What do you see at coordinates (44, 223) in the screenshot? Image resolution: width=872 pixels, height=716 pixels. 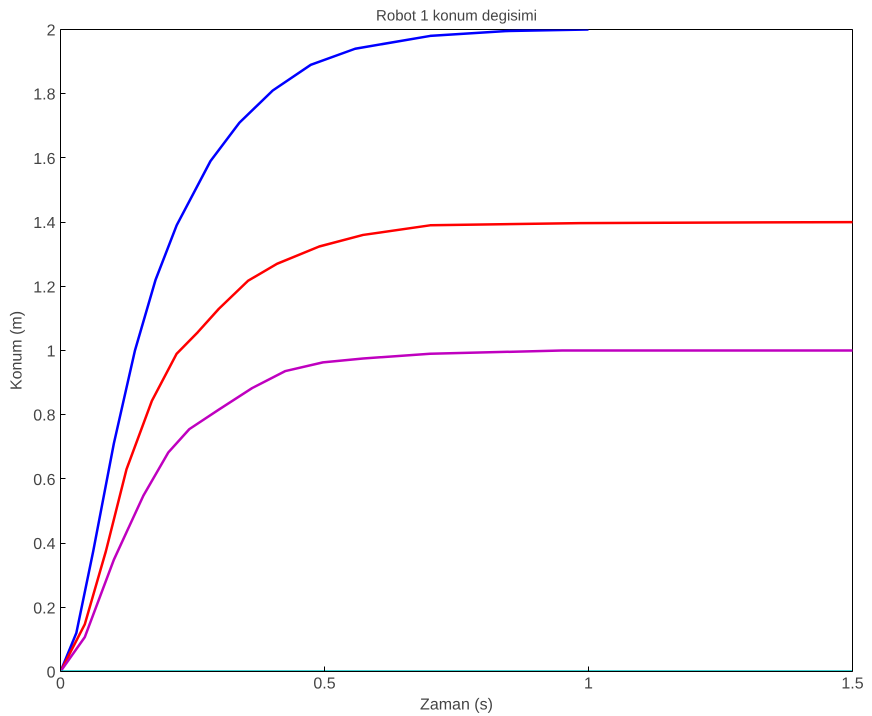 I see `y-tick-label: 1.4` at bounding box center [44, 223].